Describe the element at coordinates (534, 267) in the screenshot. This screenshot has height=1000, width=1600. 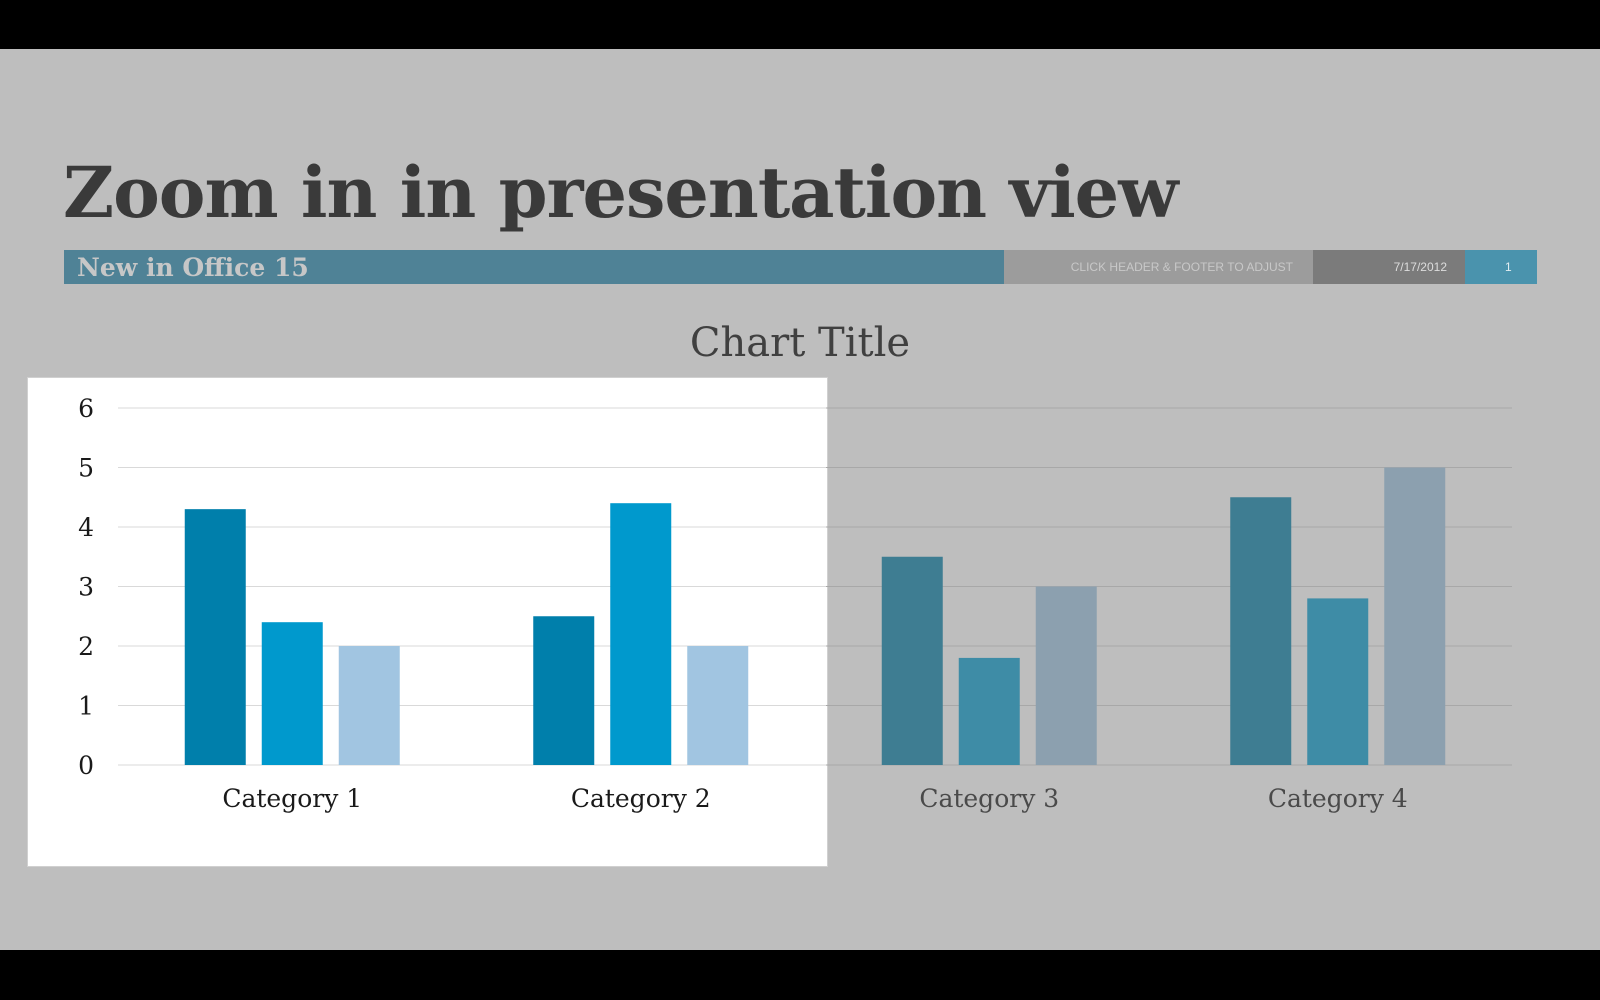
I see `banner-subtitle-segment: New in Office 15` at that location.